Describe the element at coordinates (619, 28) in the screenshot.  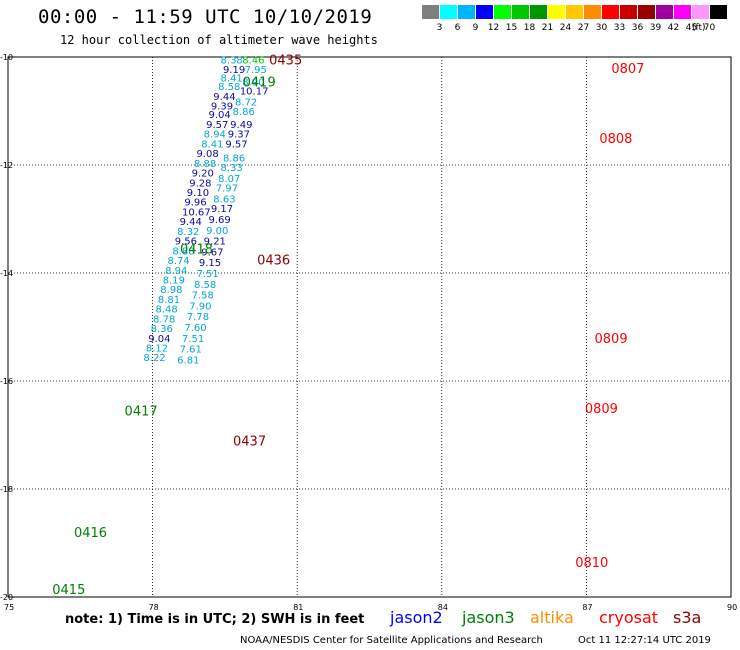
I see `legend-label: 33` at that location.